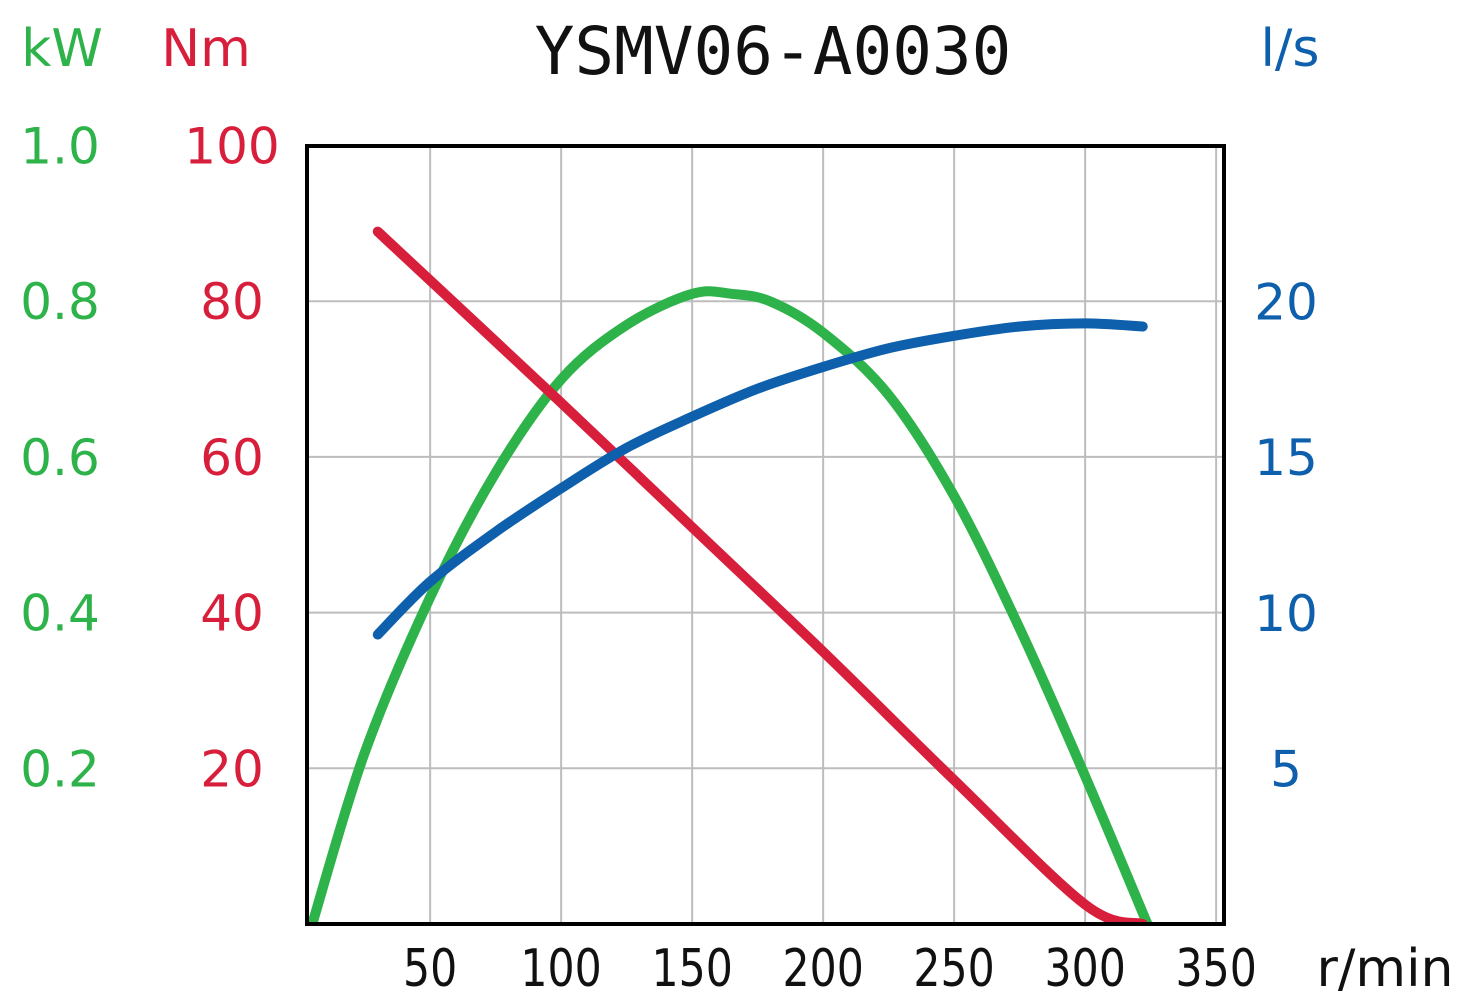 The image size is (1480, 1005). I want to click on x-tick-label: 100, so click(560, 969).